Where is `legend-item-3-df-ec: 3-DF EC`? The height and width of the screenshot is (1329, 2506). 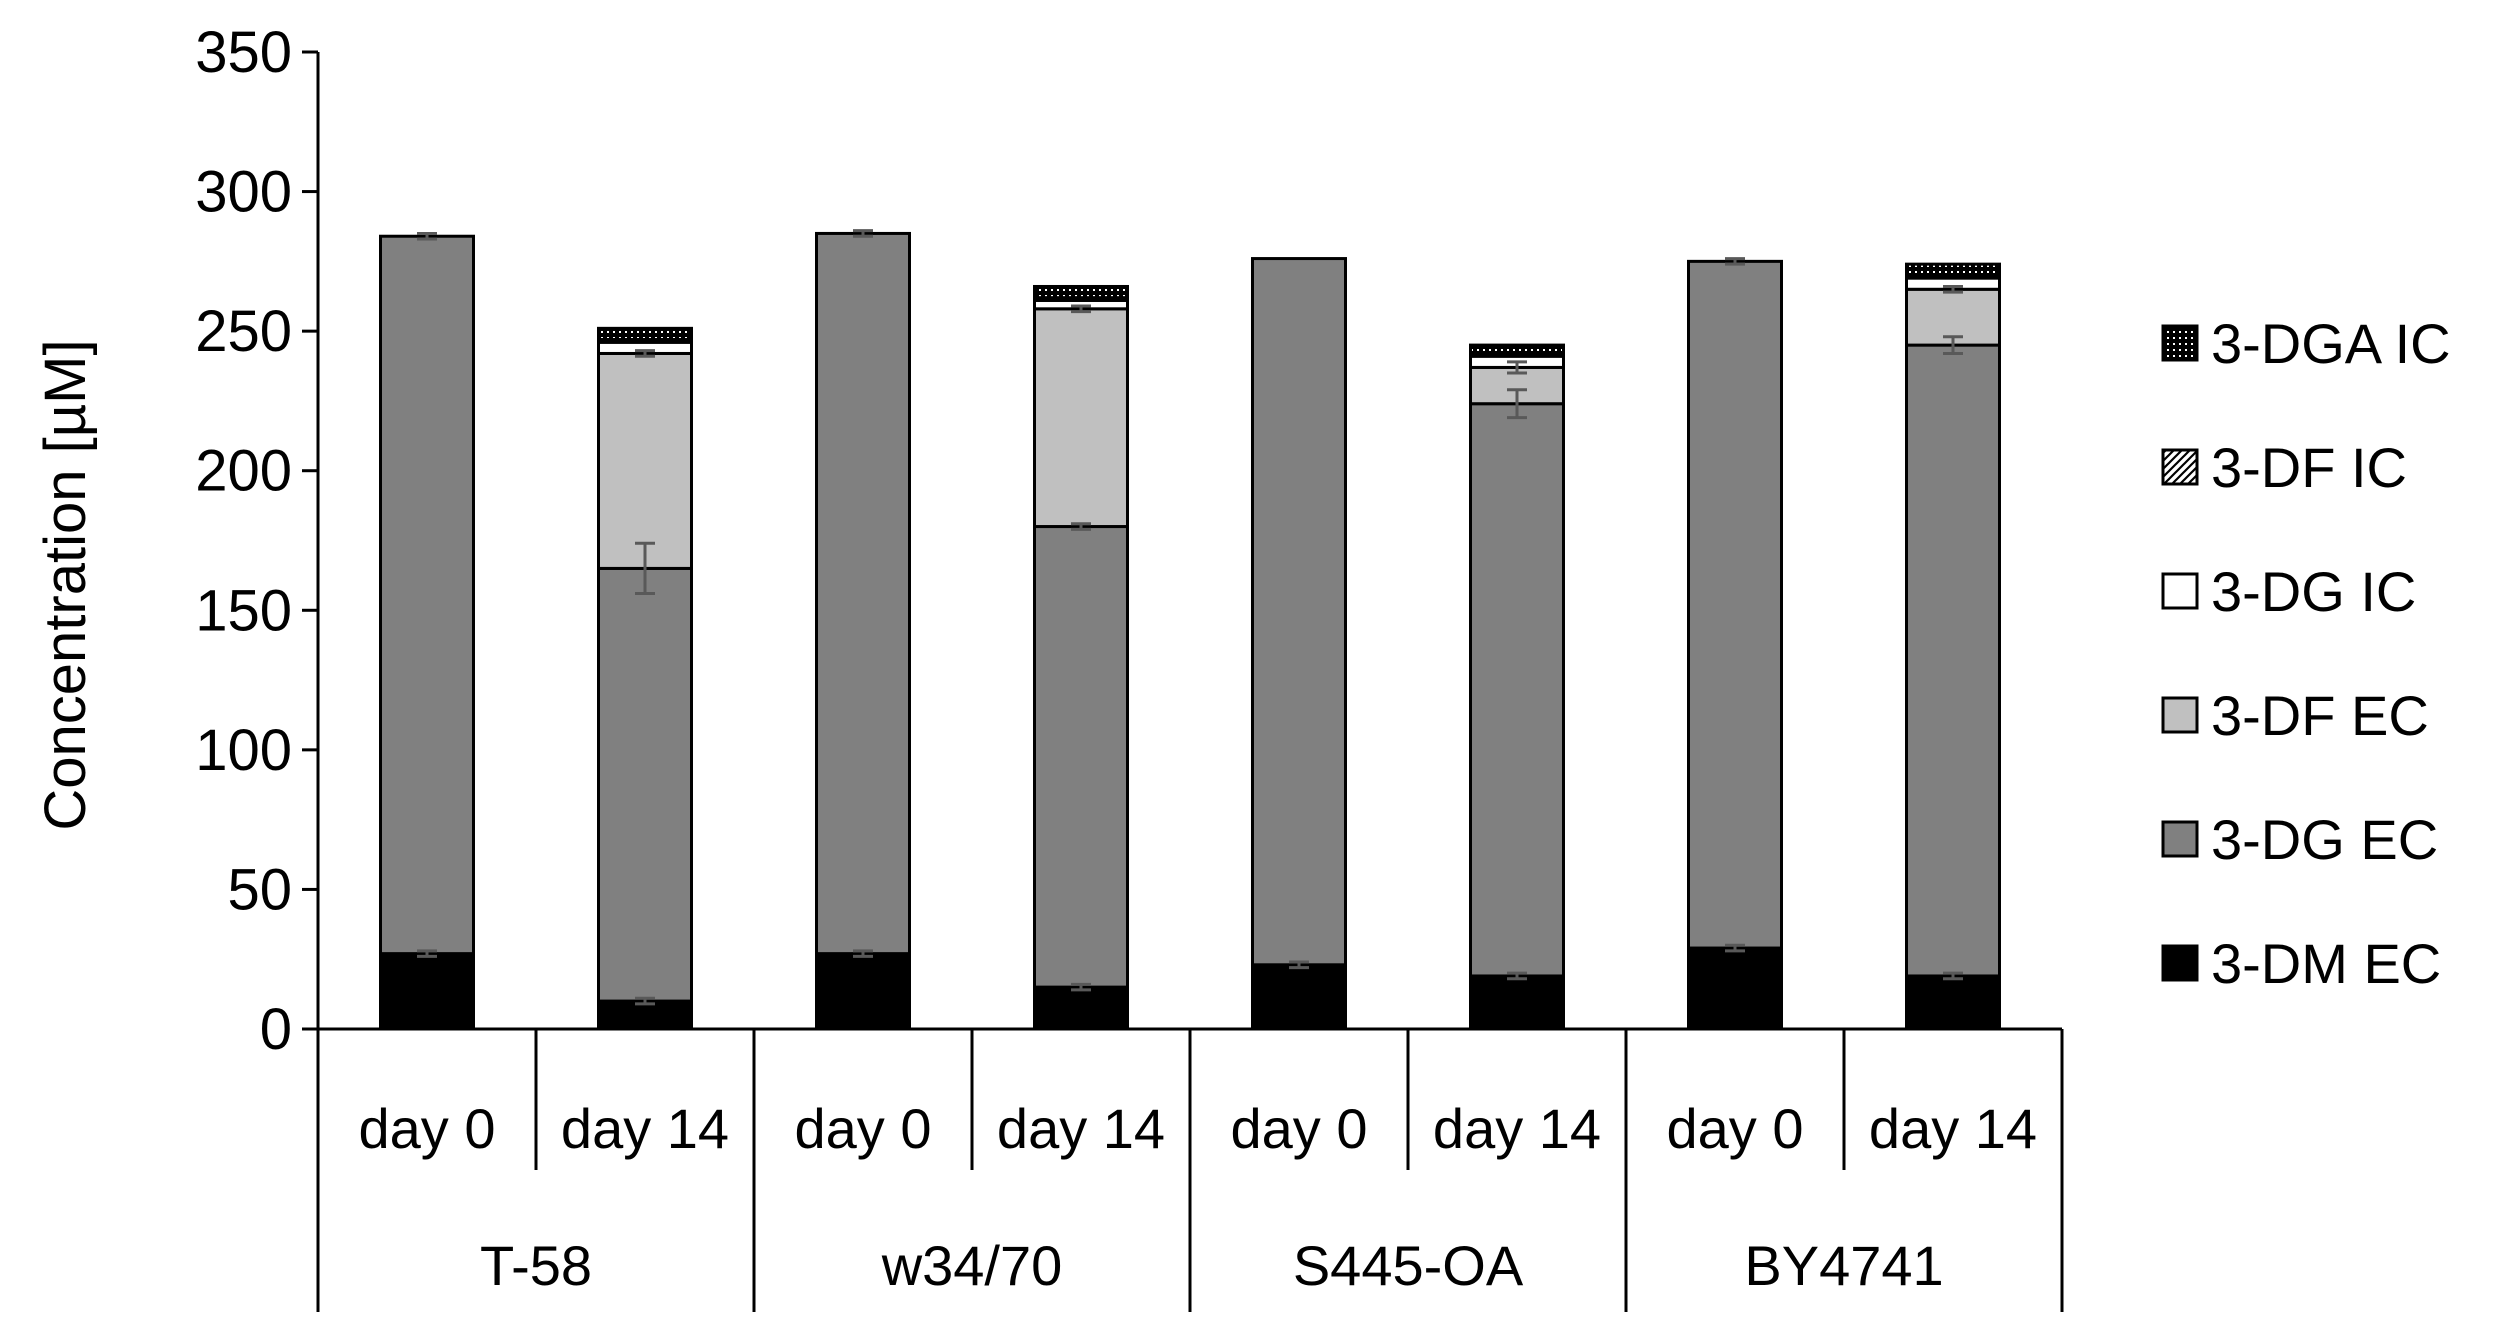
legend-item-3-df-ec: 3-DF EC is located at coordinates (2295, 715).